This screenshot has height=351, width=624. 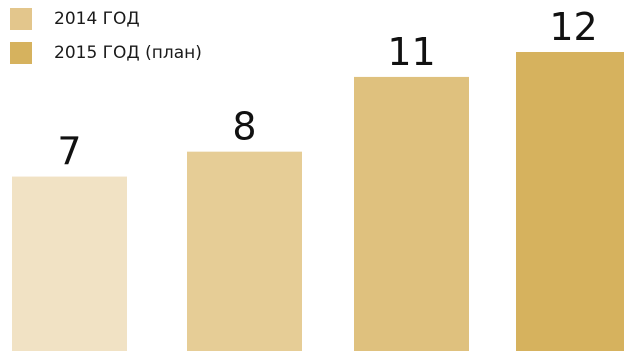 I want to click on legend-item-2014: 2014 ГОД, so click(x=106, y=19).